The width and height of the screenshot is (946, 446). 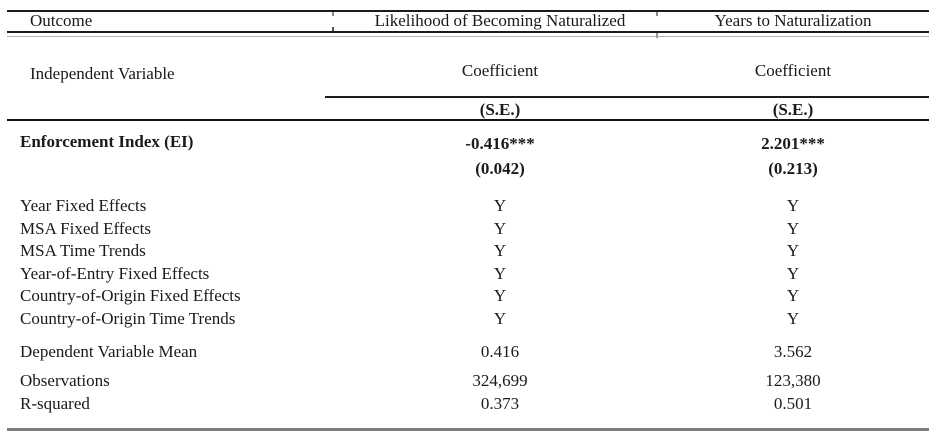 I want to click on row-value-col3: 3.562, so click(x=793, y=351).